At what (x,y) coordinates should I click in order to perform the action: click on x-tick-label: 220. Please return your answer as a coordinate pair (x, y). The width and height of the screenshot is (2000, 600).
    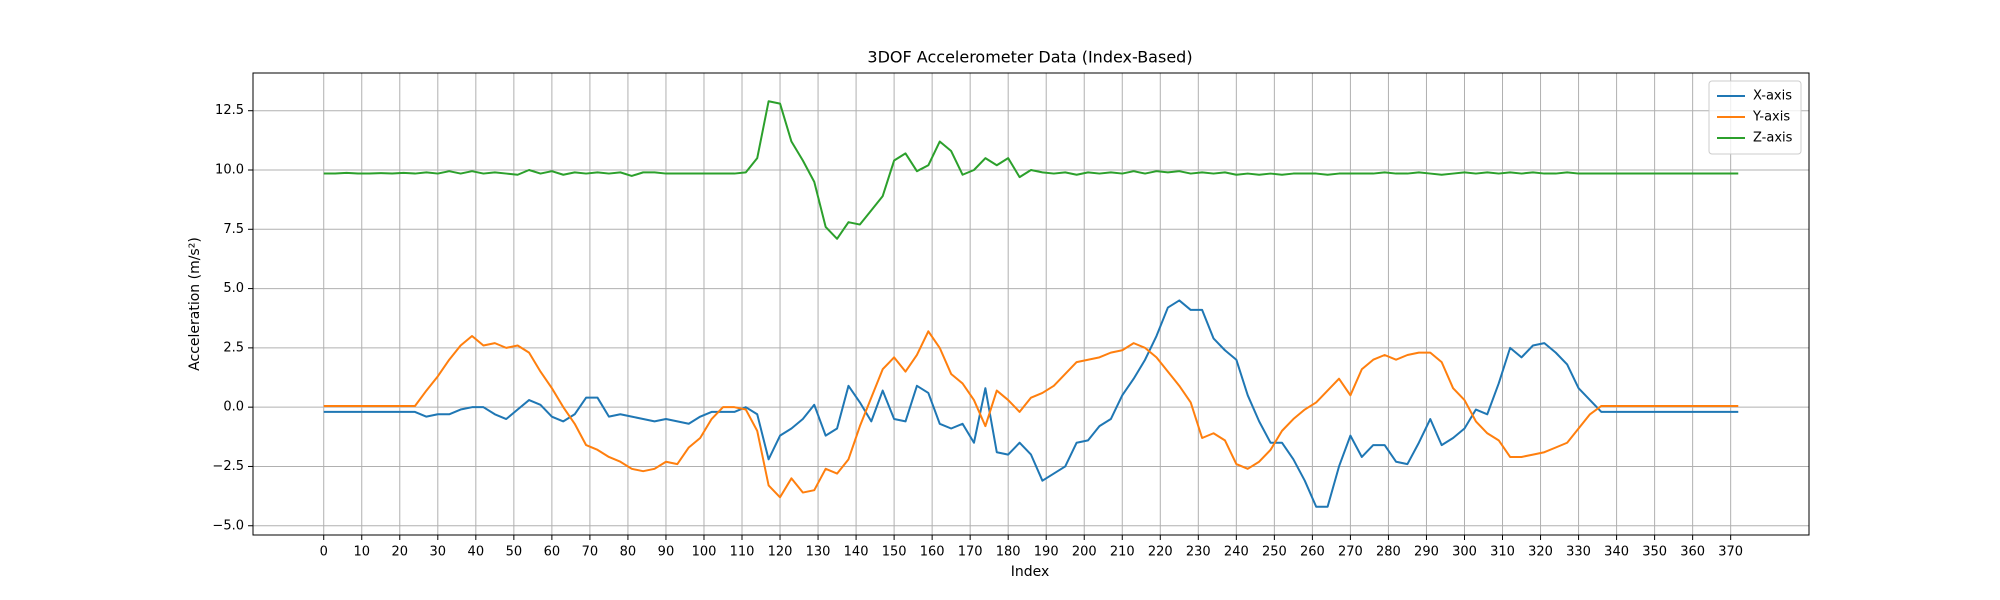
    Looking at the image, I should click on (1160, 552).